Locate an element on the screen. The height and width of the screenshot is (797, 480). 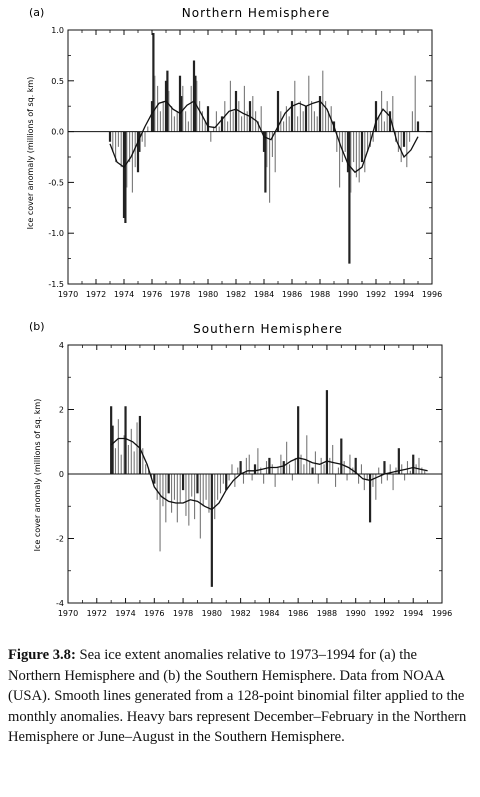
panel-label-b: (b) is located at coordinates (37, 326).